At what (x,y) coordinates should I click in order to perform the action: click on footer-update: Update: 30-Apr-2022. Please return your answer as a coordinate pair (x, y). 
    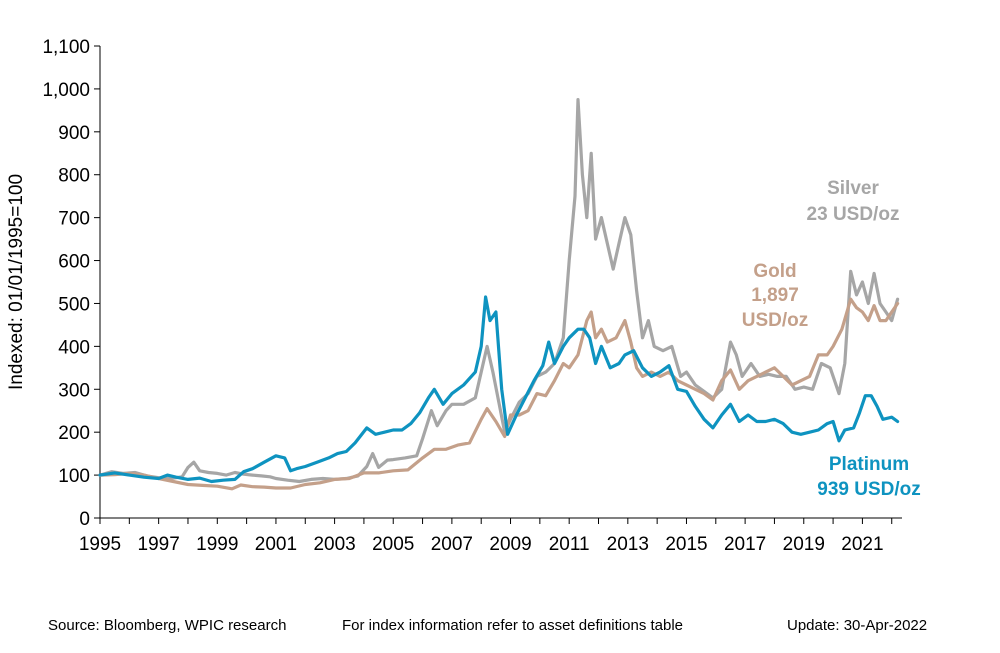
    Looking at the image, I should click on (857, 625).